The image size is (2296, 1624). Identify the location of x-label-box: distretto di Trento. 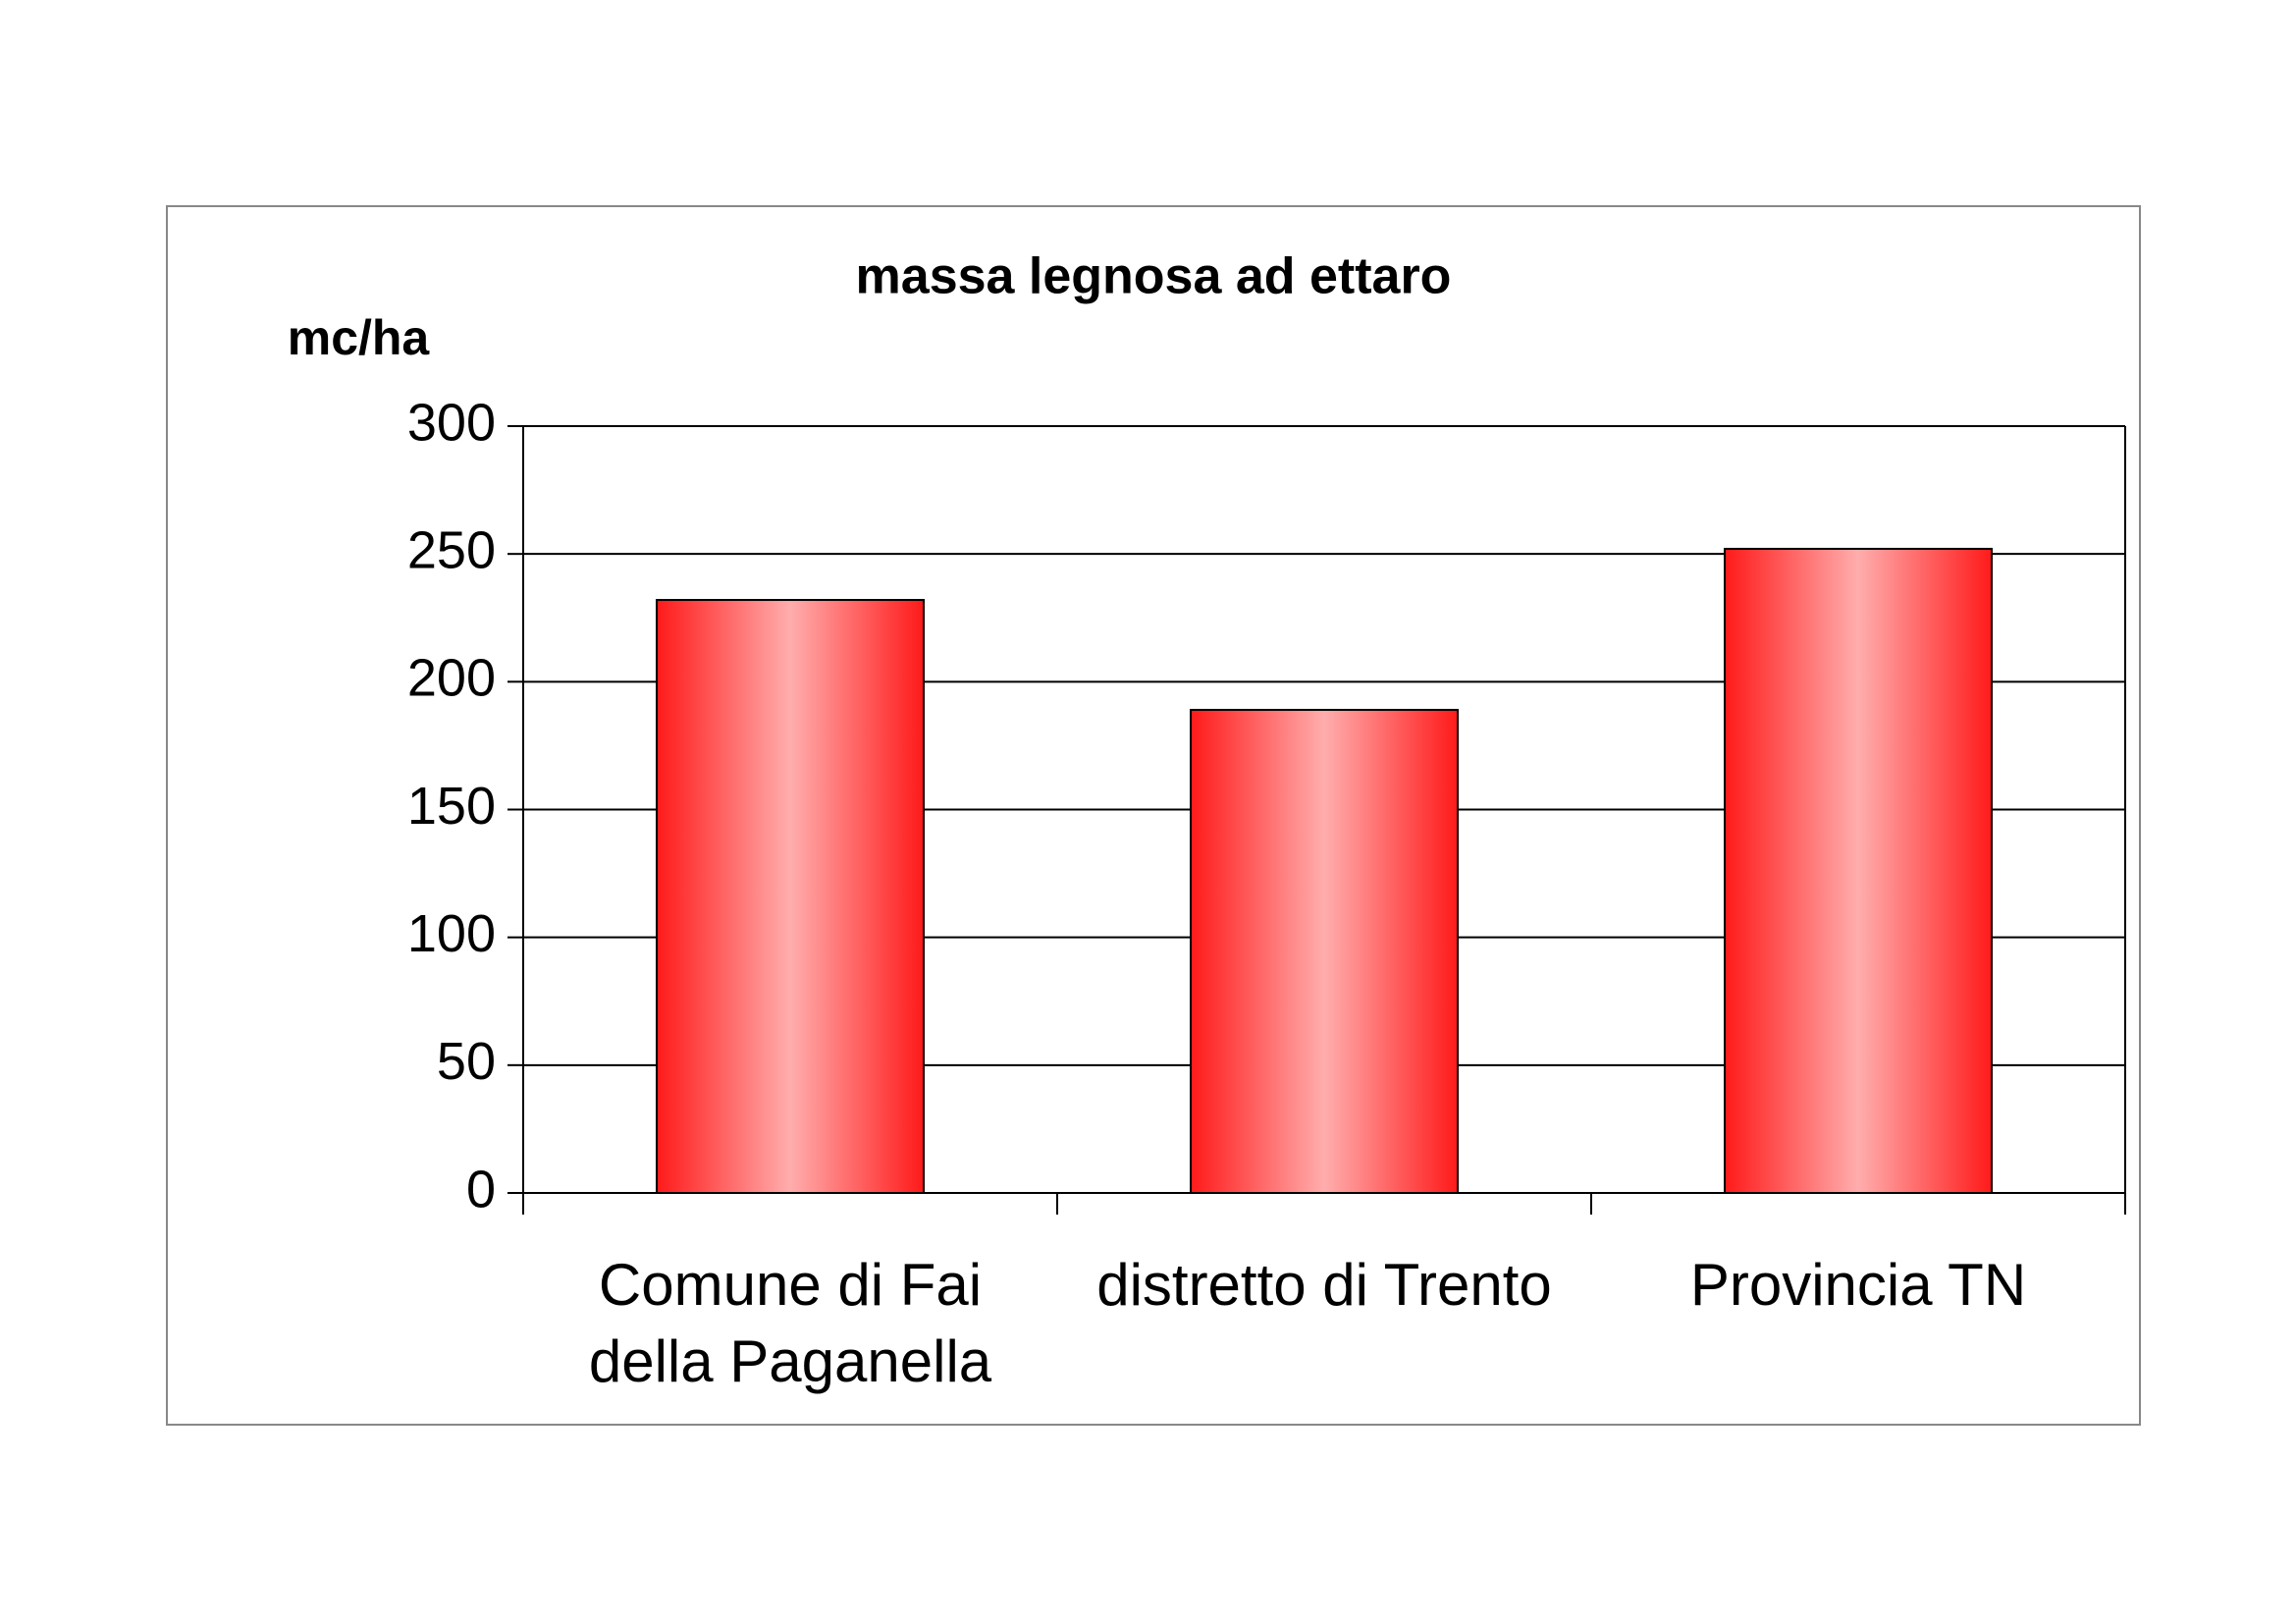
(1324, 1285).